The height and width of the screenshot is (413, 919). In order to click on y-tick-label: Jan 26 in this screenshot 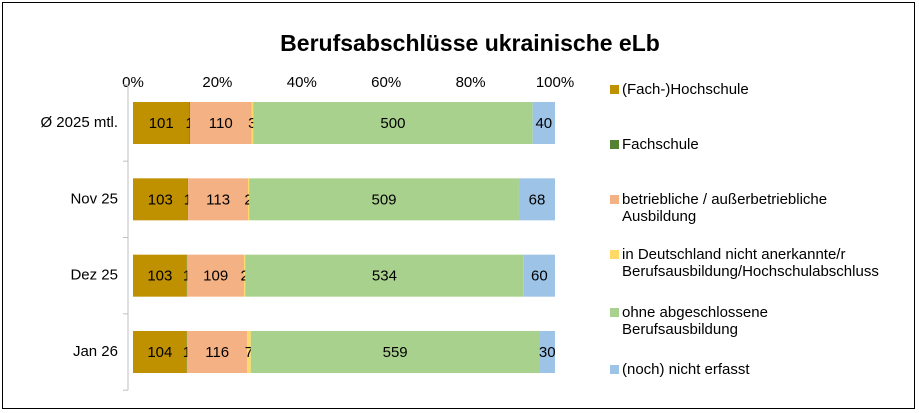, I will do `click(95, 351)`.